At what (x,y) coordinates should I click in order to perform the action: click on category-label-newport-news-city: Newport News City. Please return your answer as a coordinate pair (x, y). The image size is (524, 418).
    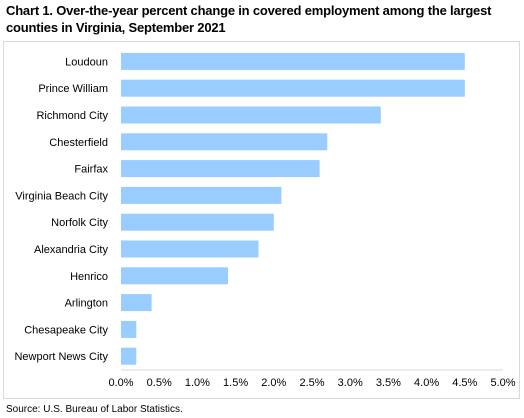
    Looking at the image, I should click on (61, 357).